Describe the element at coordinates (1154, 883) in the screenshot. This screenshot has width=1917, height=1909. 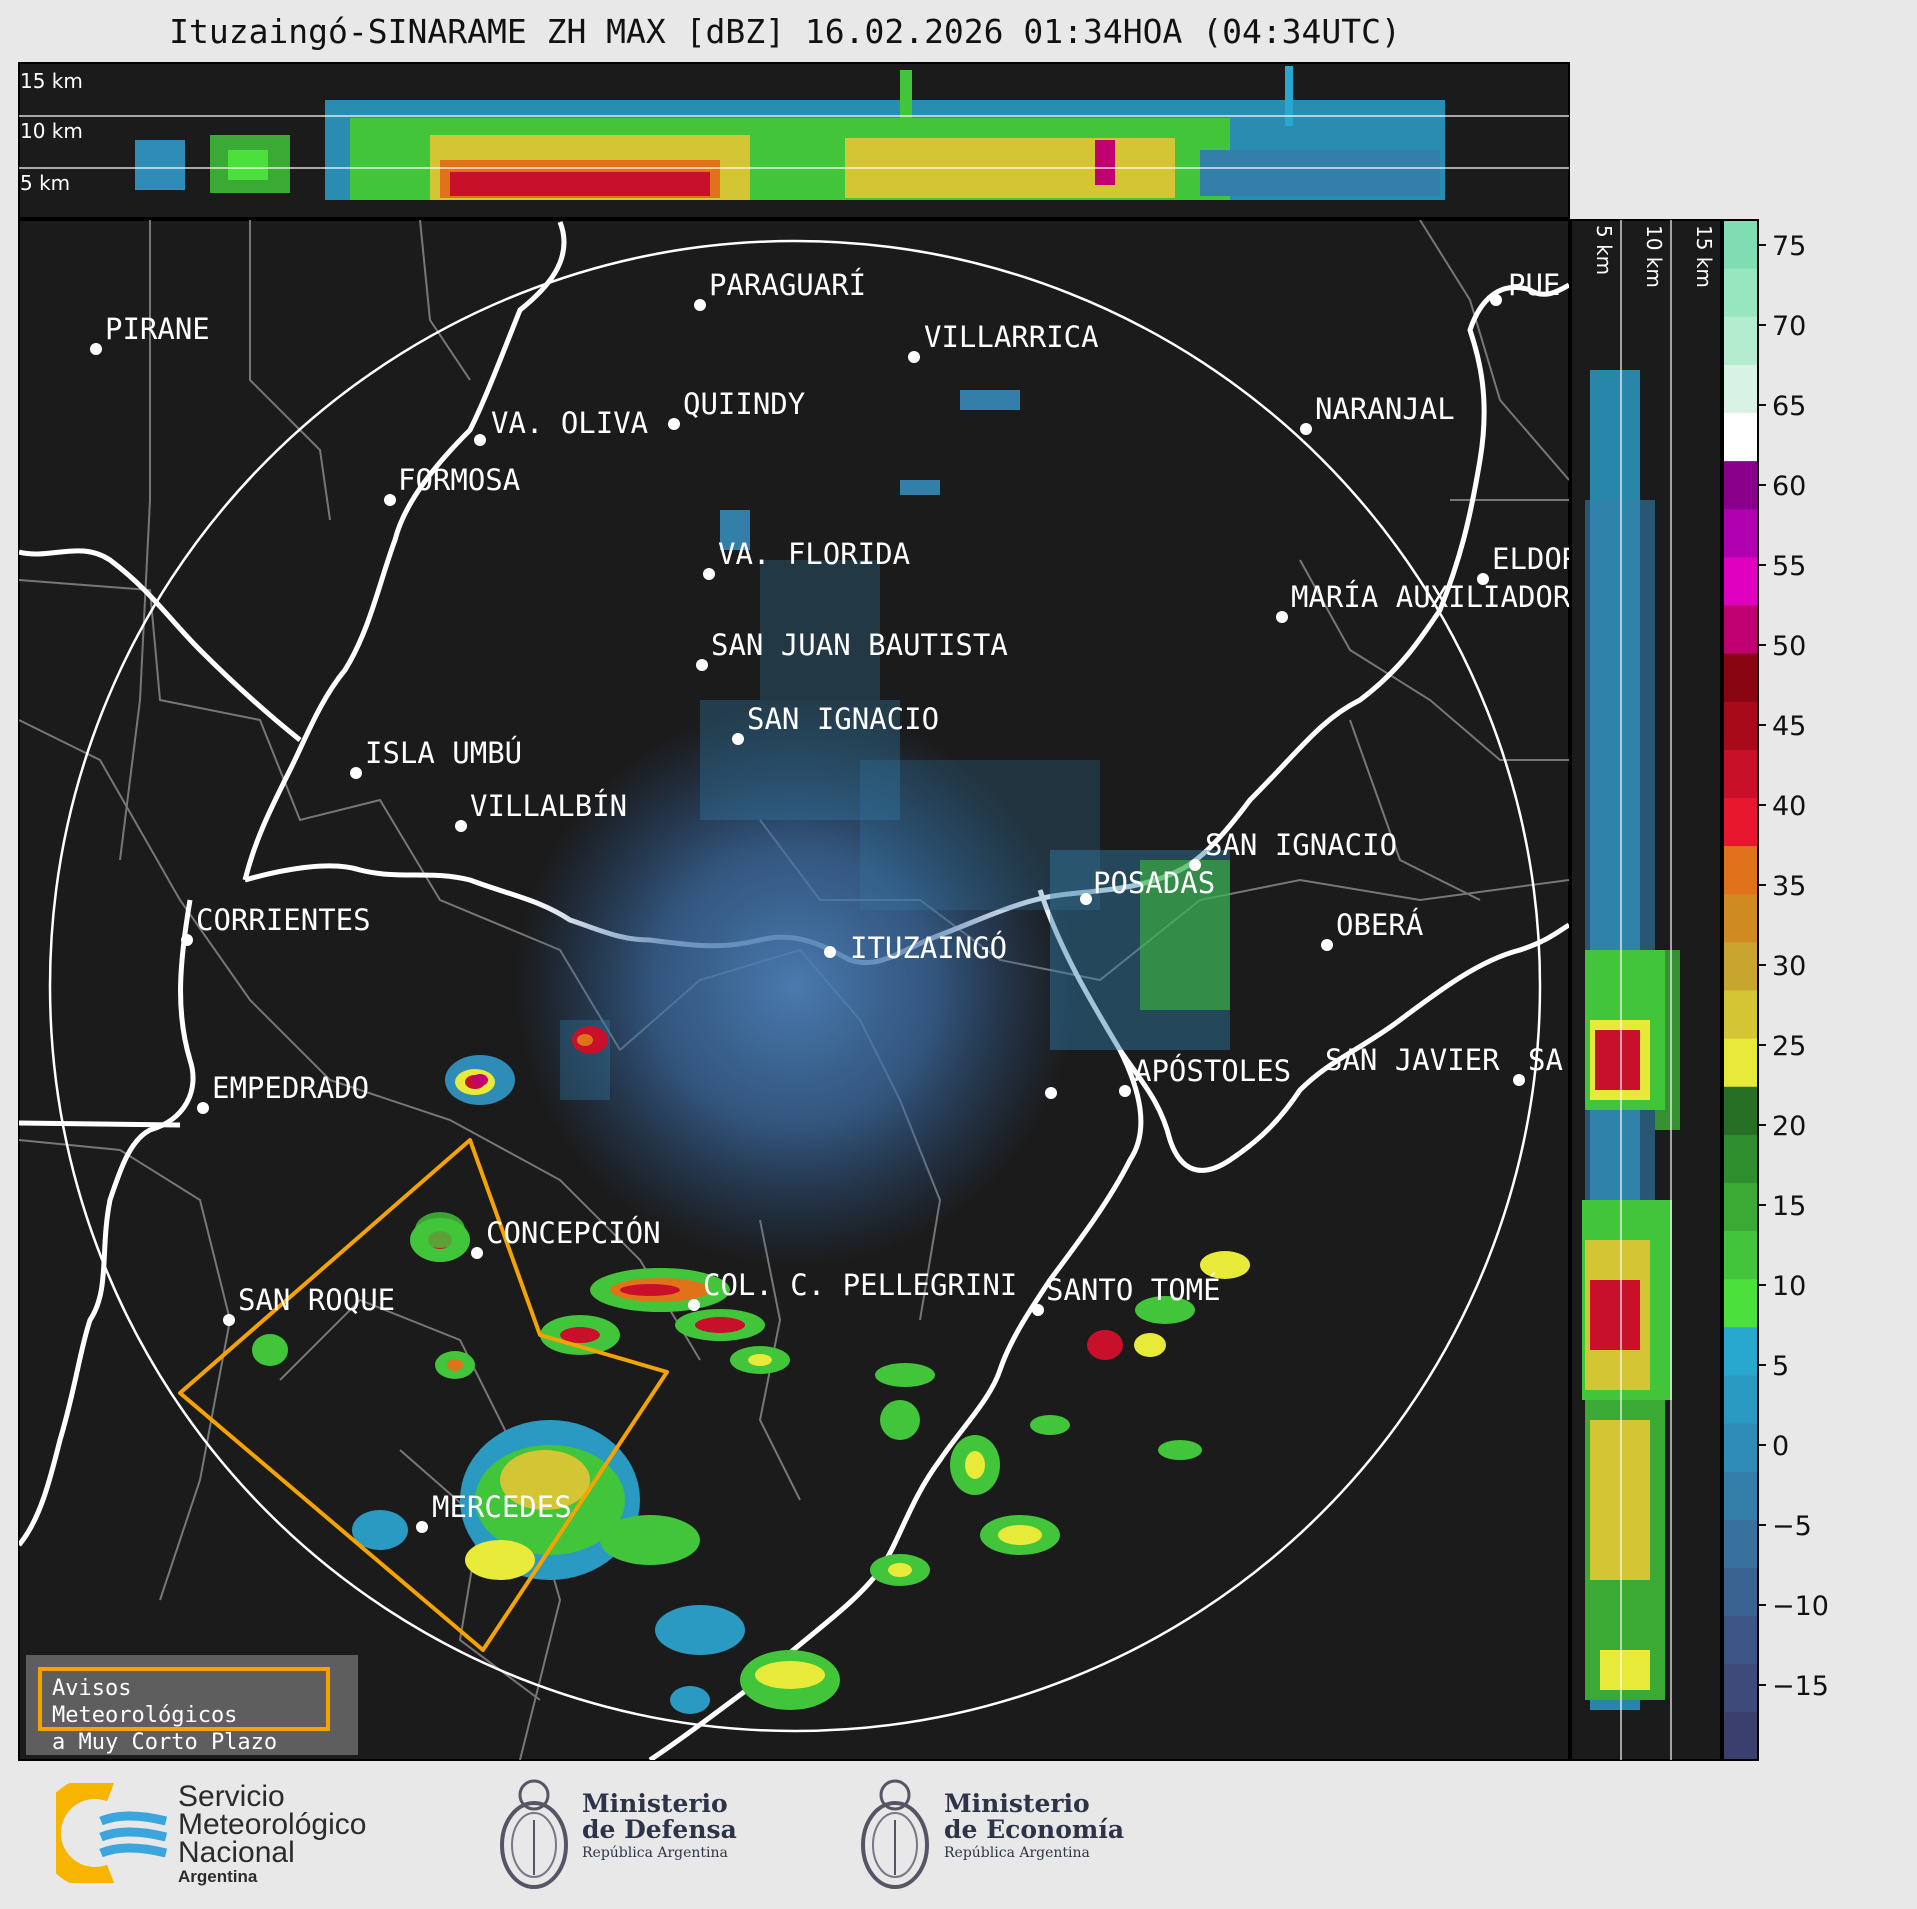
I see `city-label-posadas: POSADAS` at that location.